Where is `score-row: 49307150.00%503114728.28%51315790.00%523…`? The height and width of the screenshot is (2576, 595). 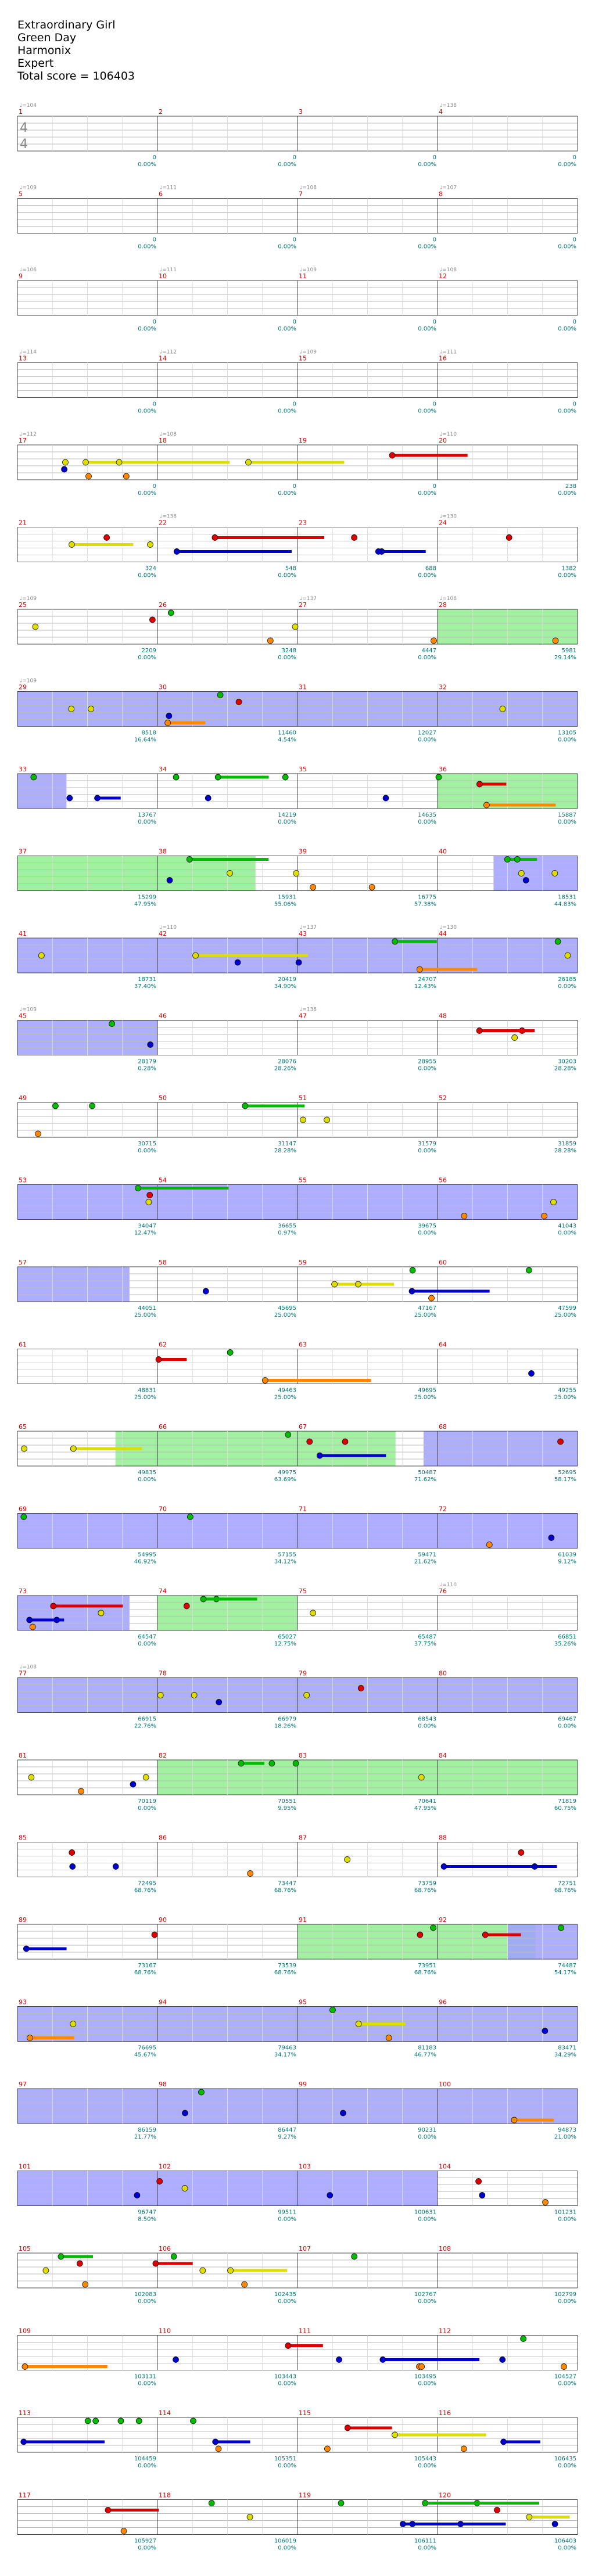 score-row: 49307150.00%503114728.28%51315790.00%523… is located at coordinates (297, 1124).